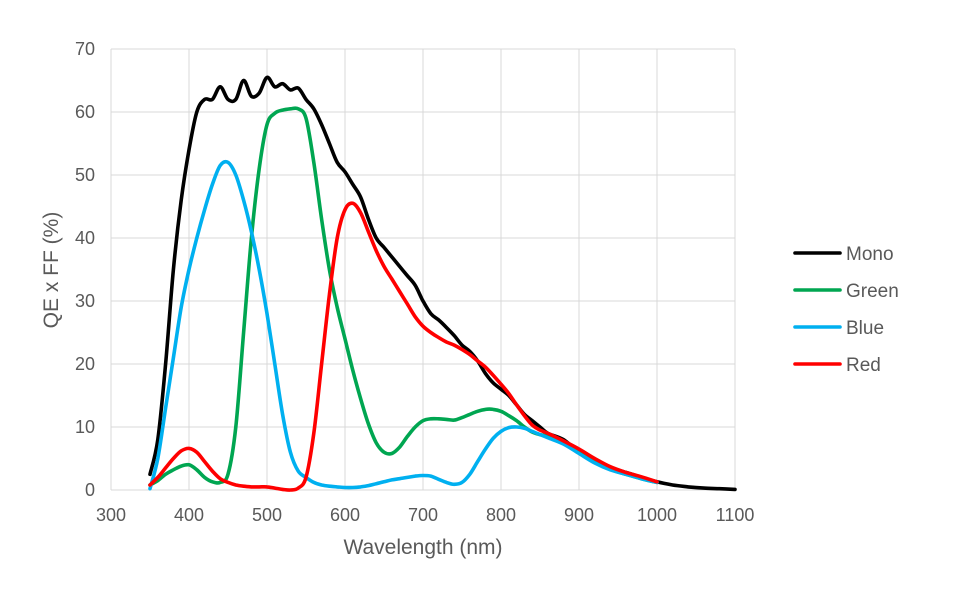  Describe the element at coordinates (657, 515) in the screenshot. I see `x-tick-label: 1000` at that location.